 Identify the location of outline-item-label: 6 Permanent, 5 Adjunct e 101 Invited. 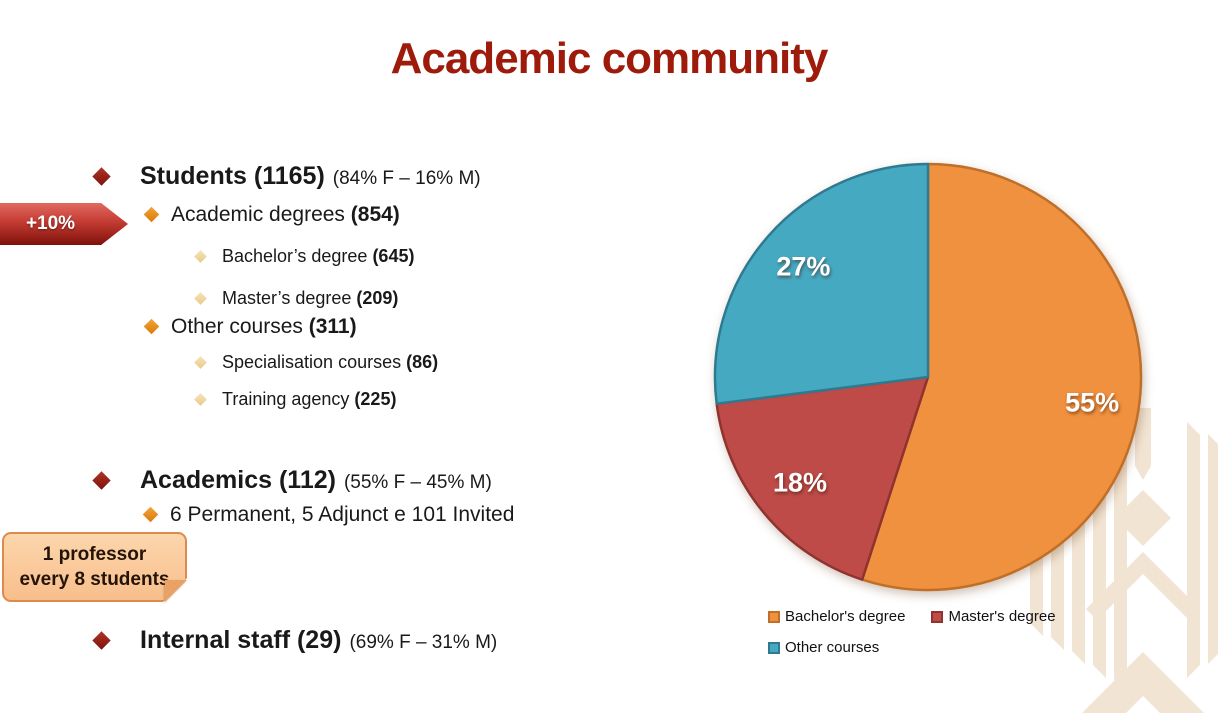
(342, 514).